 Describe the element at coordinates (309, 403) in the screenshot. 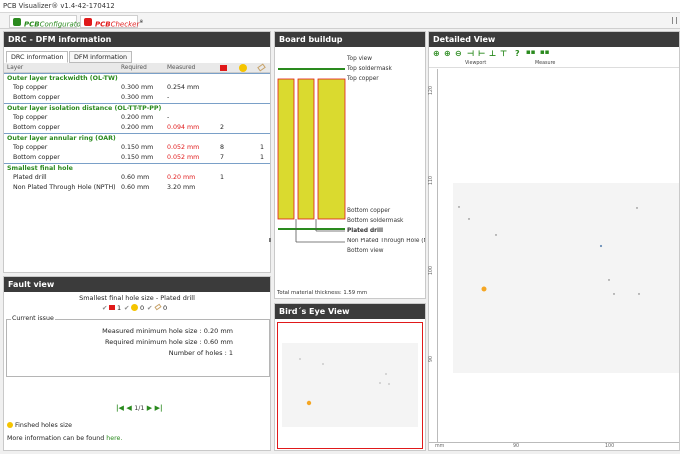

I see `fault-hole` at that location.